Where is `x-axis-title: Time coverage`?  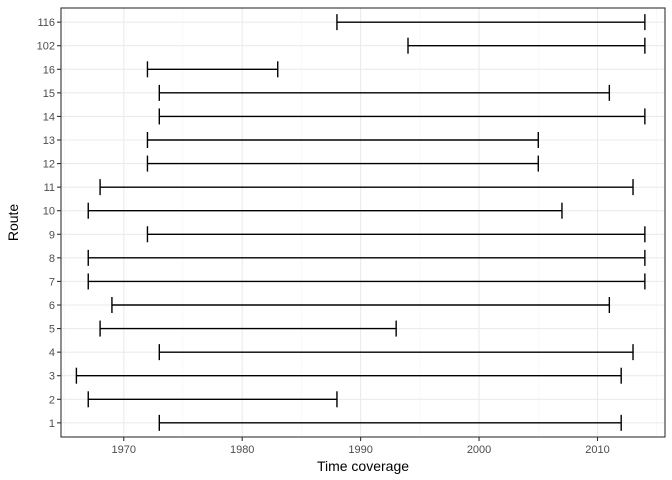
x-axis-title: Time coverage is located at coordinates (363, 466).